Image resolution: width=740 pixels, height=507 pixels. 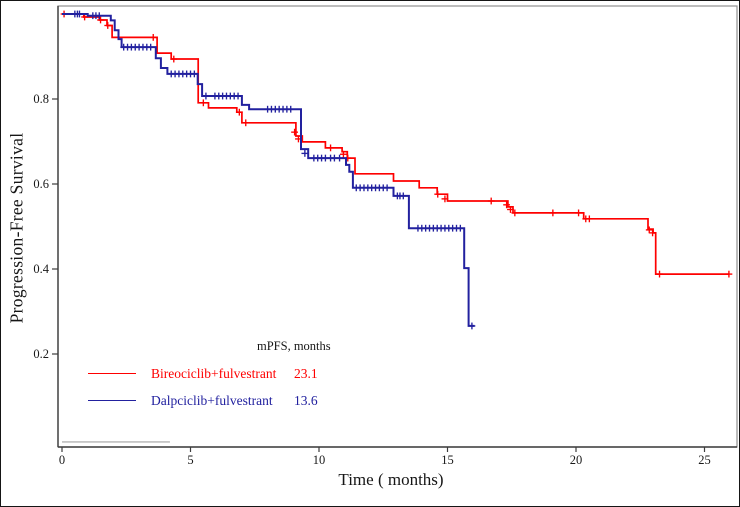 What do you see at coordinates (41, 99) in the screenshot?
I see `y-tick-label: 0.8` at bounding box center [41, 99].